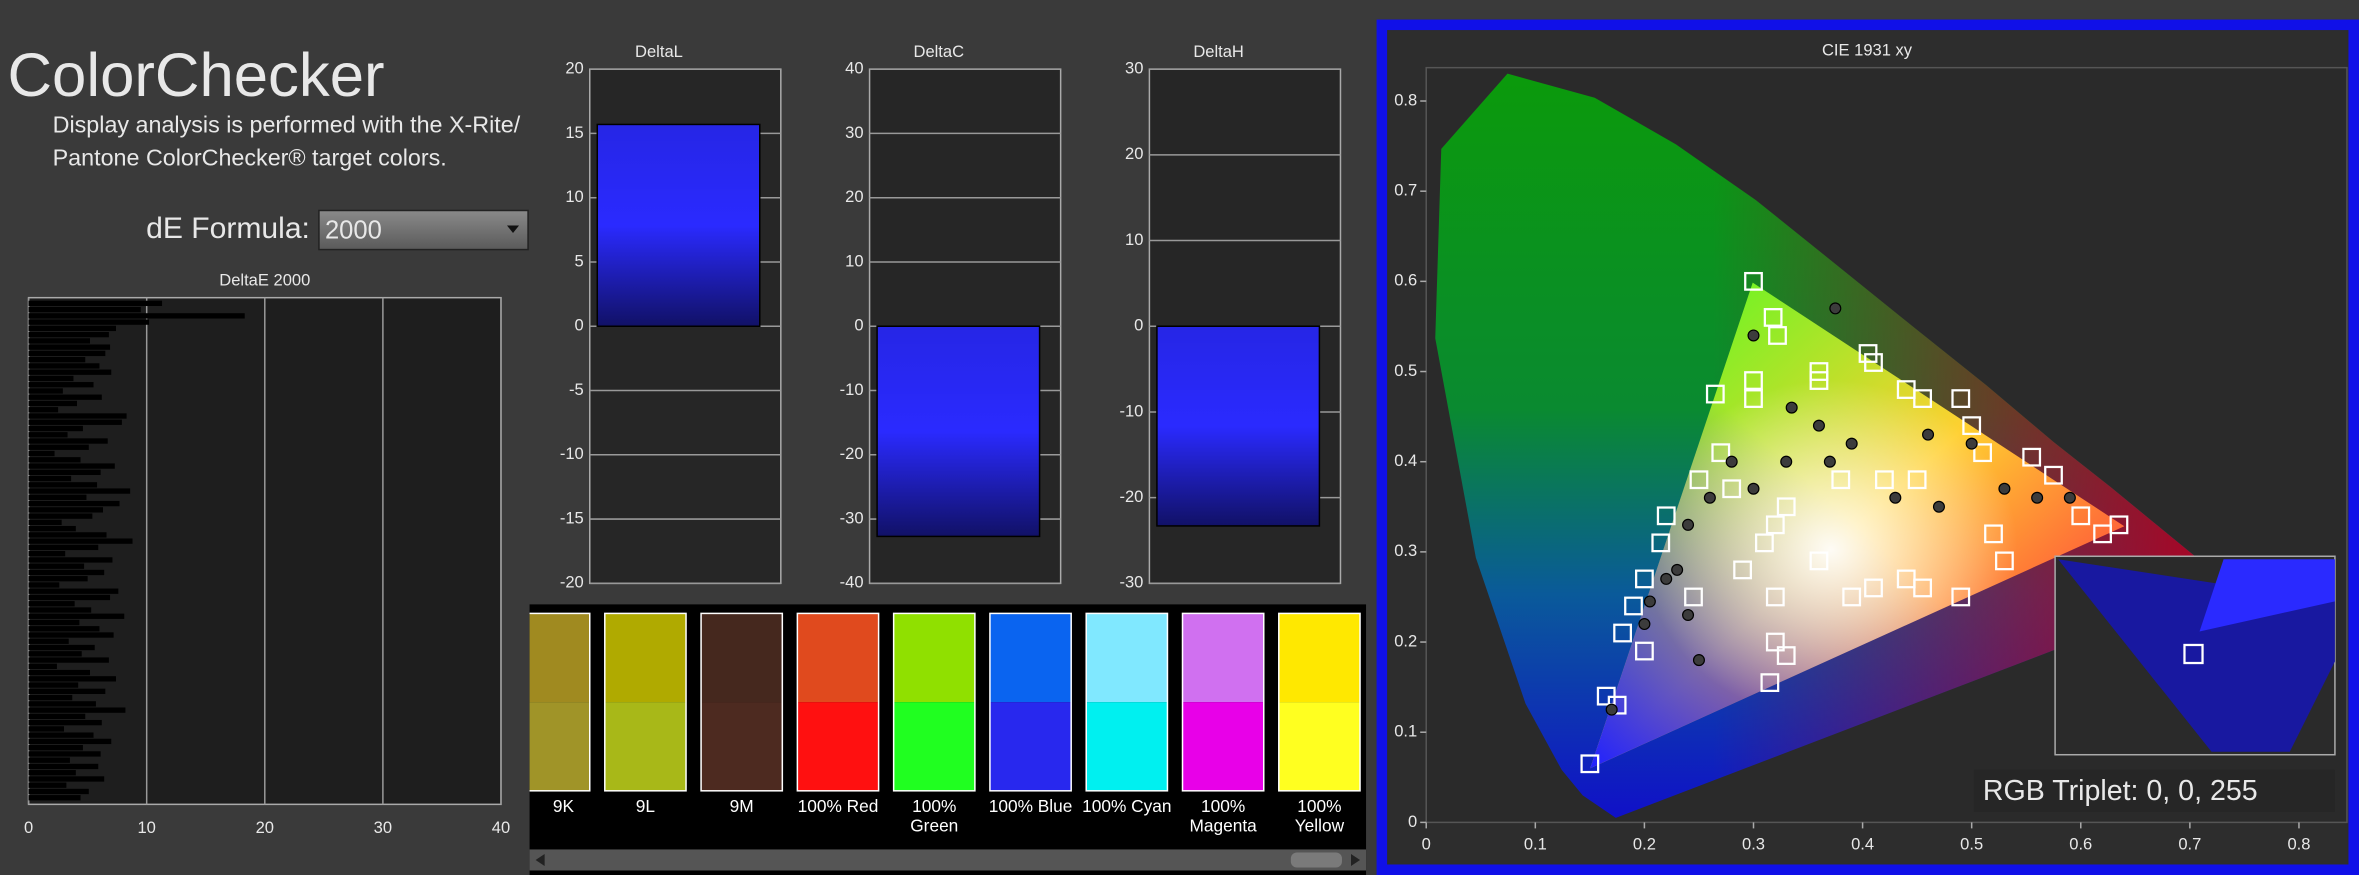 Image resolution: width=2359 pixels, height=875 pixels. I want to click on dropdown-box, so click(423, 230).